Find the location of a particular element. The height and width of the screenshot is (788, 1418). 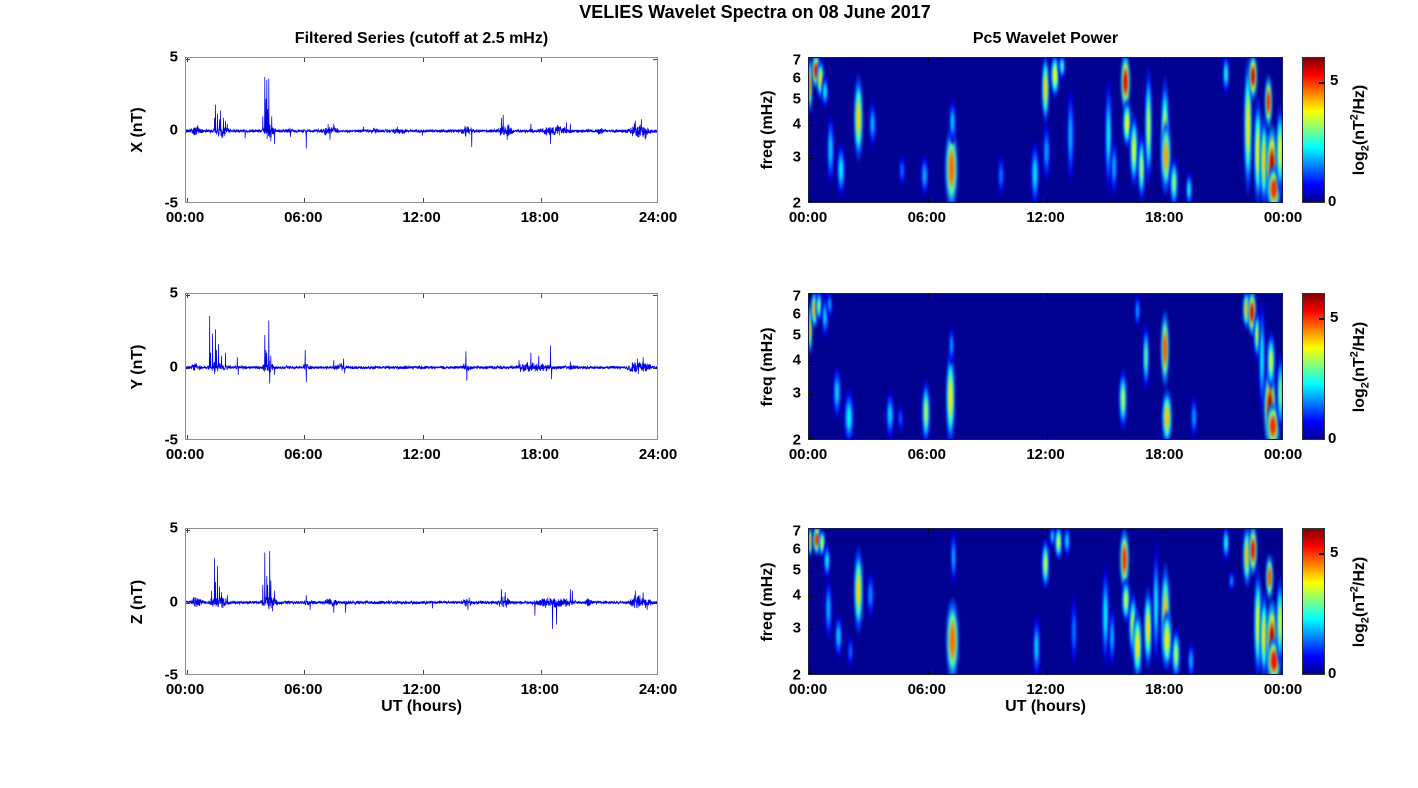

x-tick-label: 24:00 is located at coordinates (658, 454).